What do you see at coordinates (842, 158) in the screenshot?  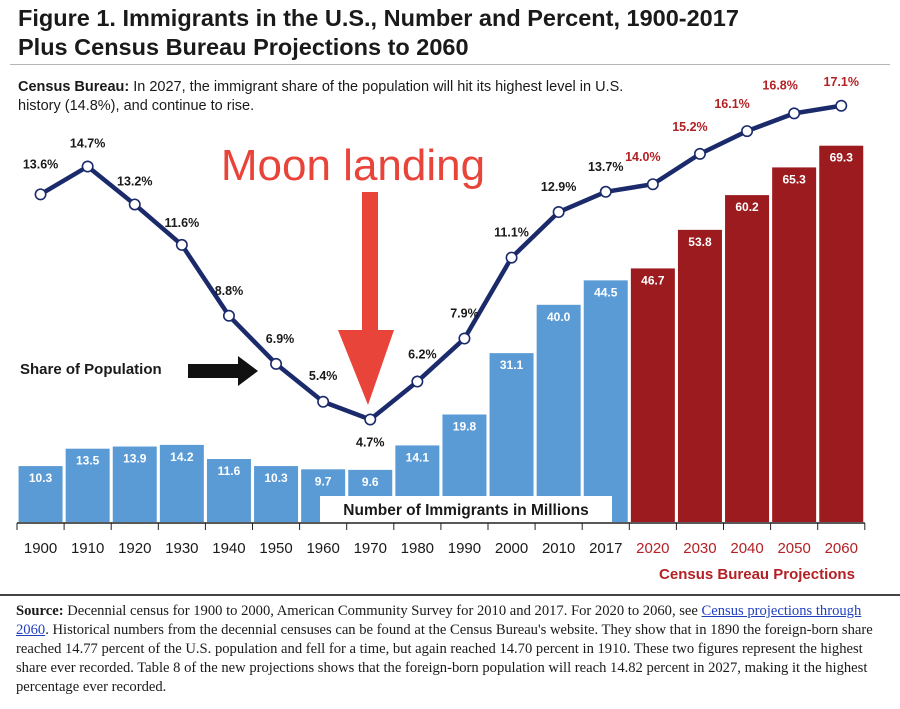 I see `bar-label-2060: 69.3` at bounding box center [842, 158].